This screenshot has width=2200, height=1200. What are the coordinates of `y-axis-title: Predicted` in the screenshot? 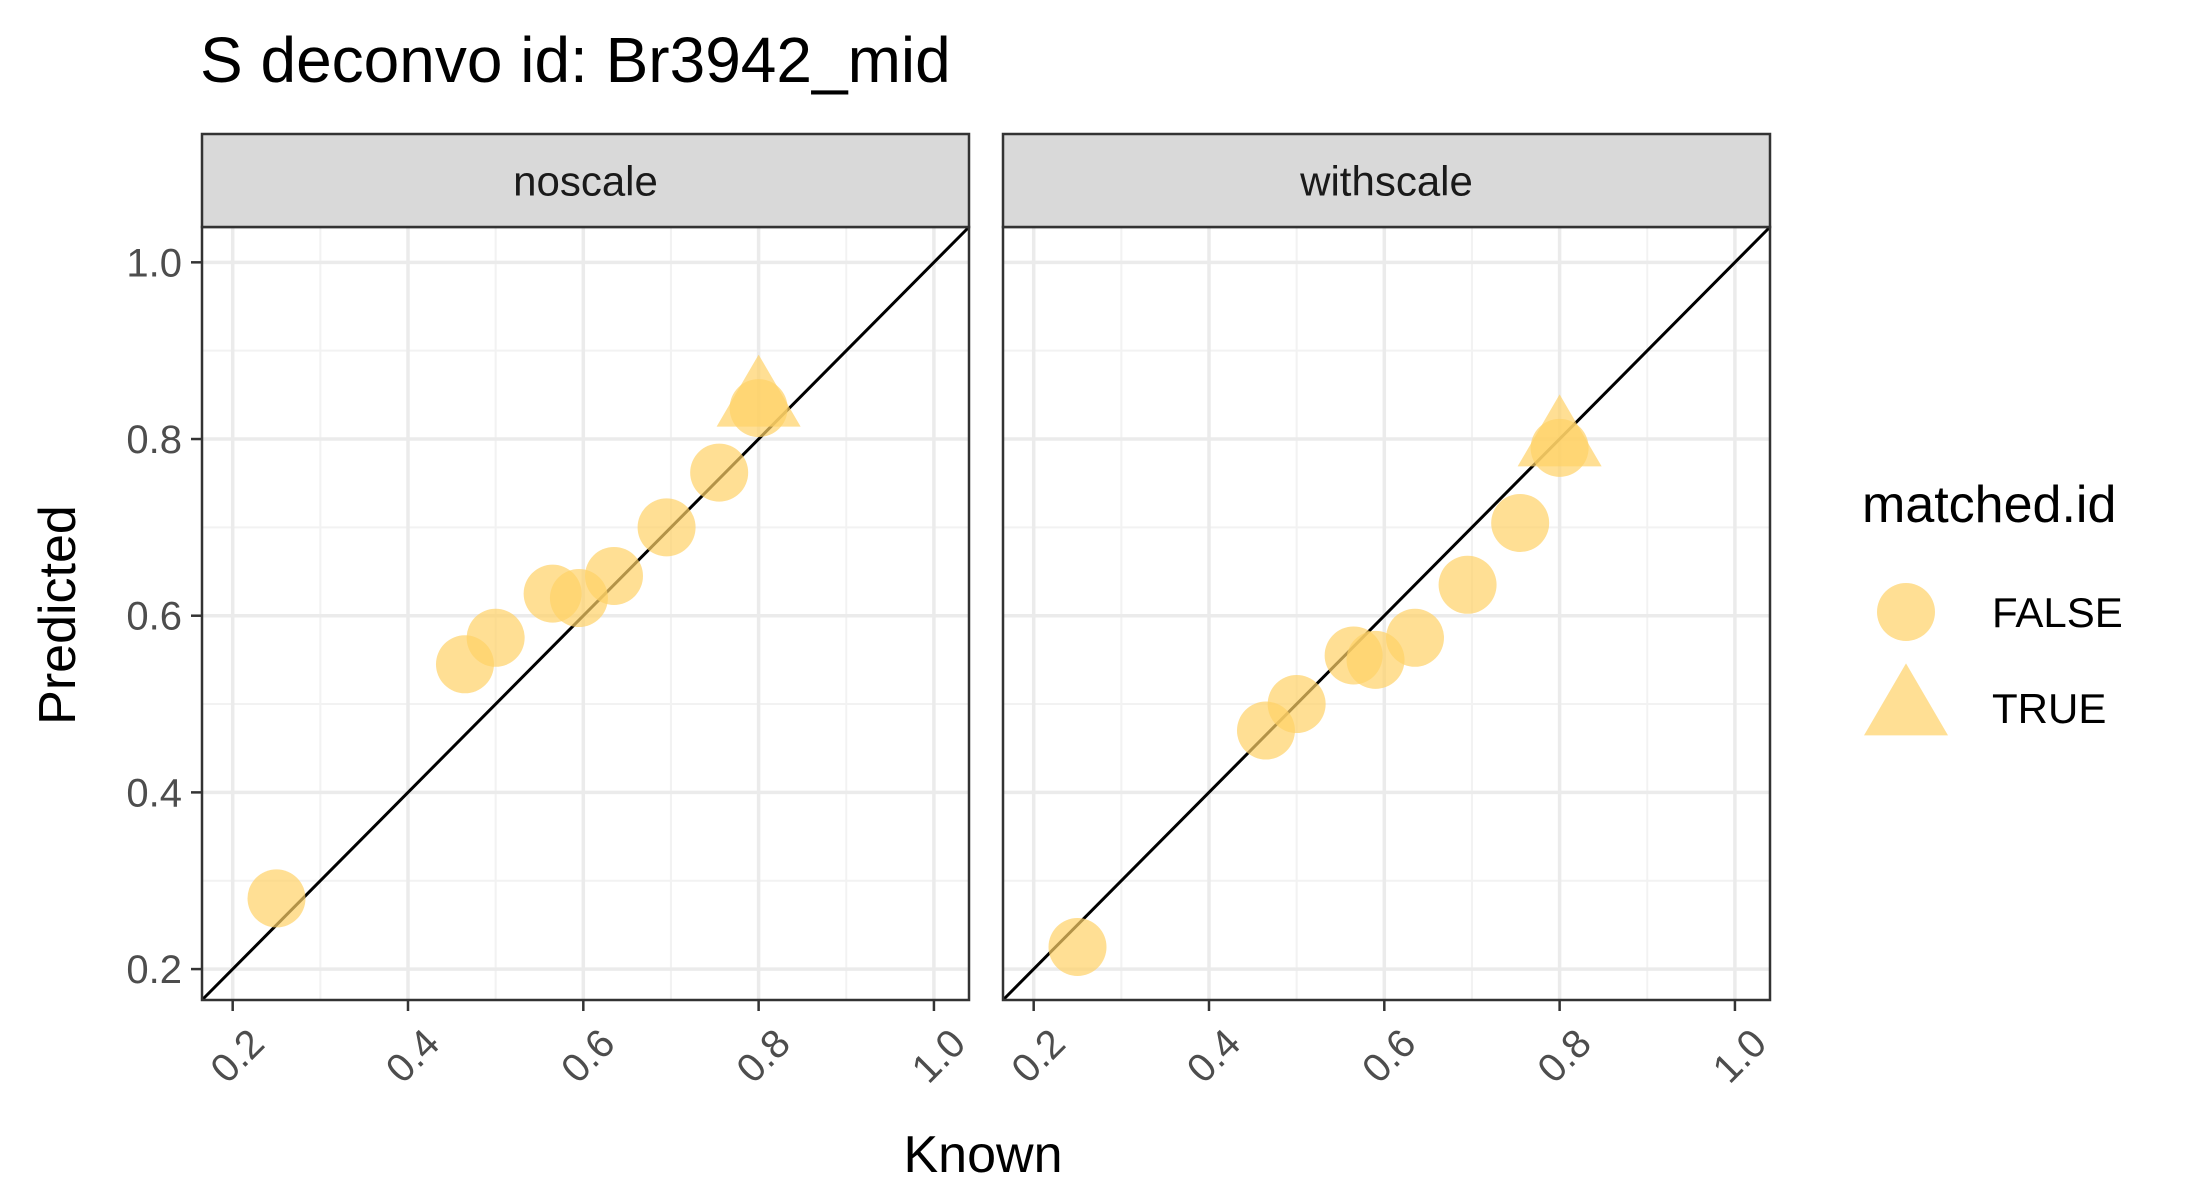 It's located at (58, 615).